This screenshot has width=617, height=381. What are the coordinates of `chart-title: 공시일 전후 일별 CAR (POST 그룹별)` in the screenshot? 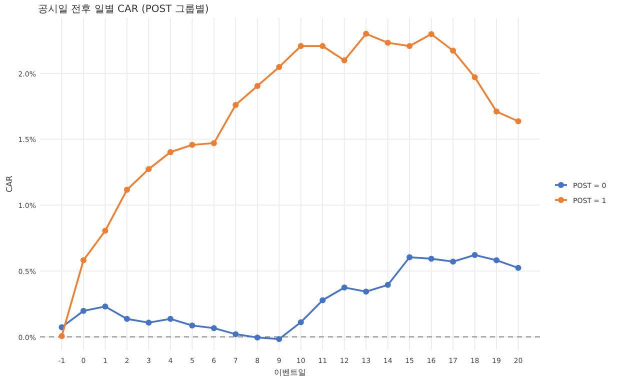 It's located at (123, 9).